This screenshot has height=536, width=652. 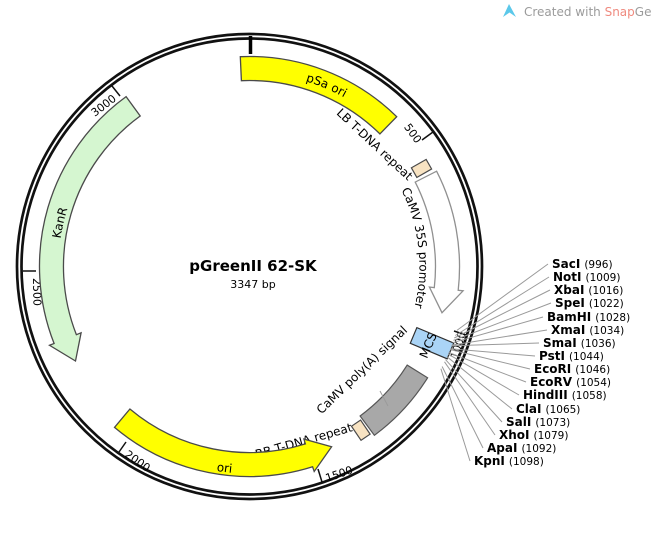 What do you see at coordinates (122, 447) in the screenshot?
I see `tick-2000` at bounding box center [122, 447].